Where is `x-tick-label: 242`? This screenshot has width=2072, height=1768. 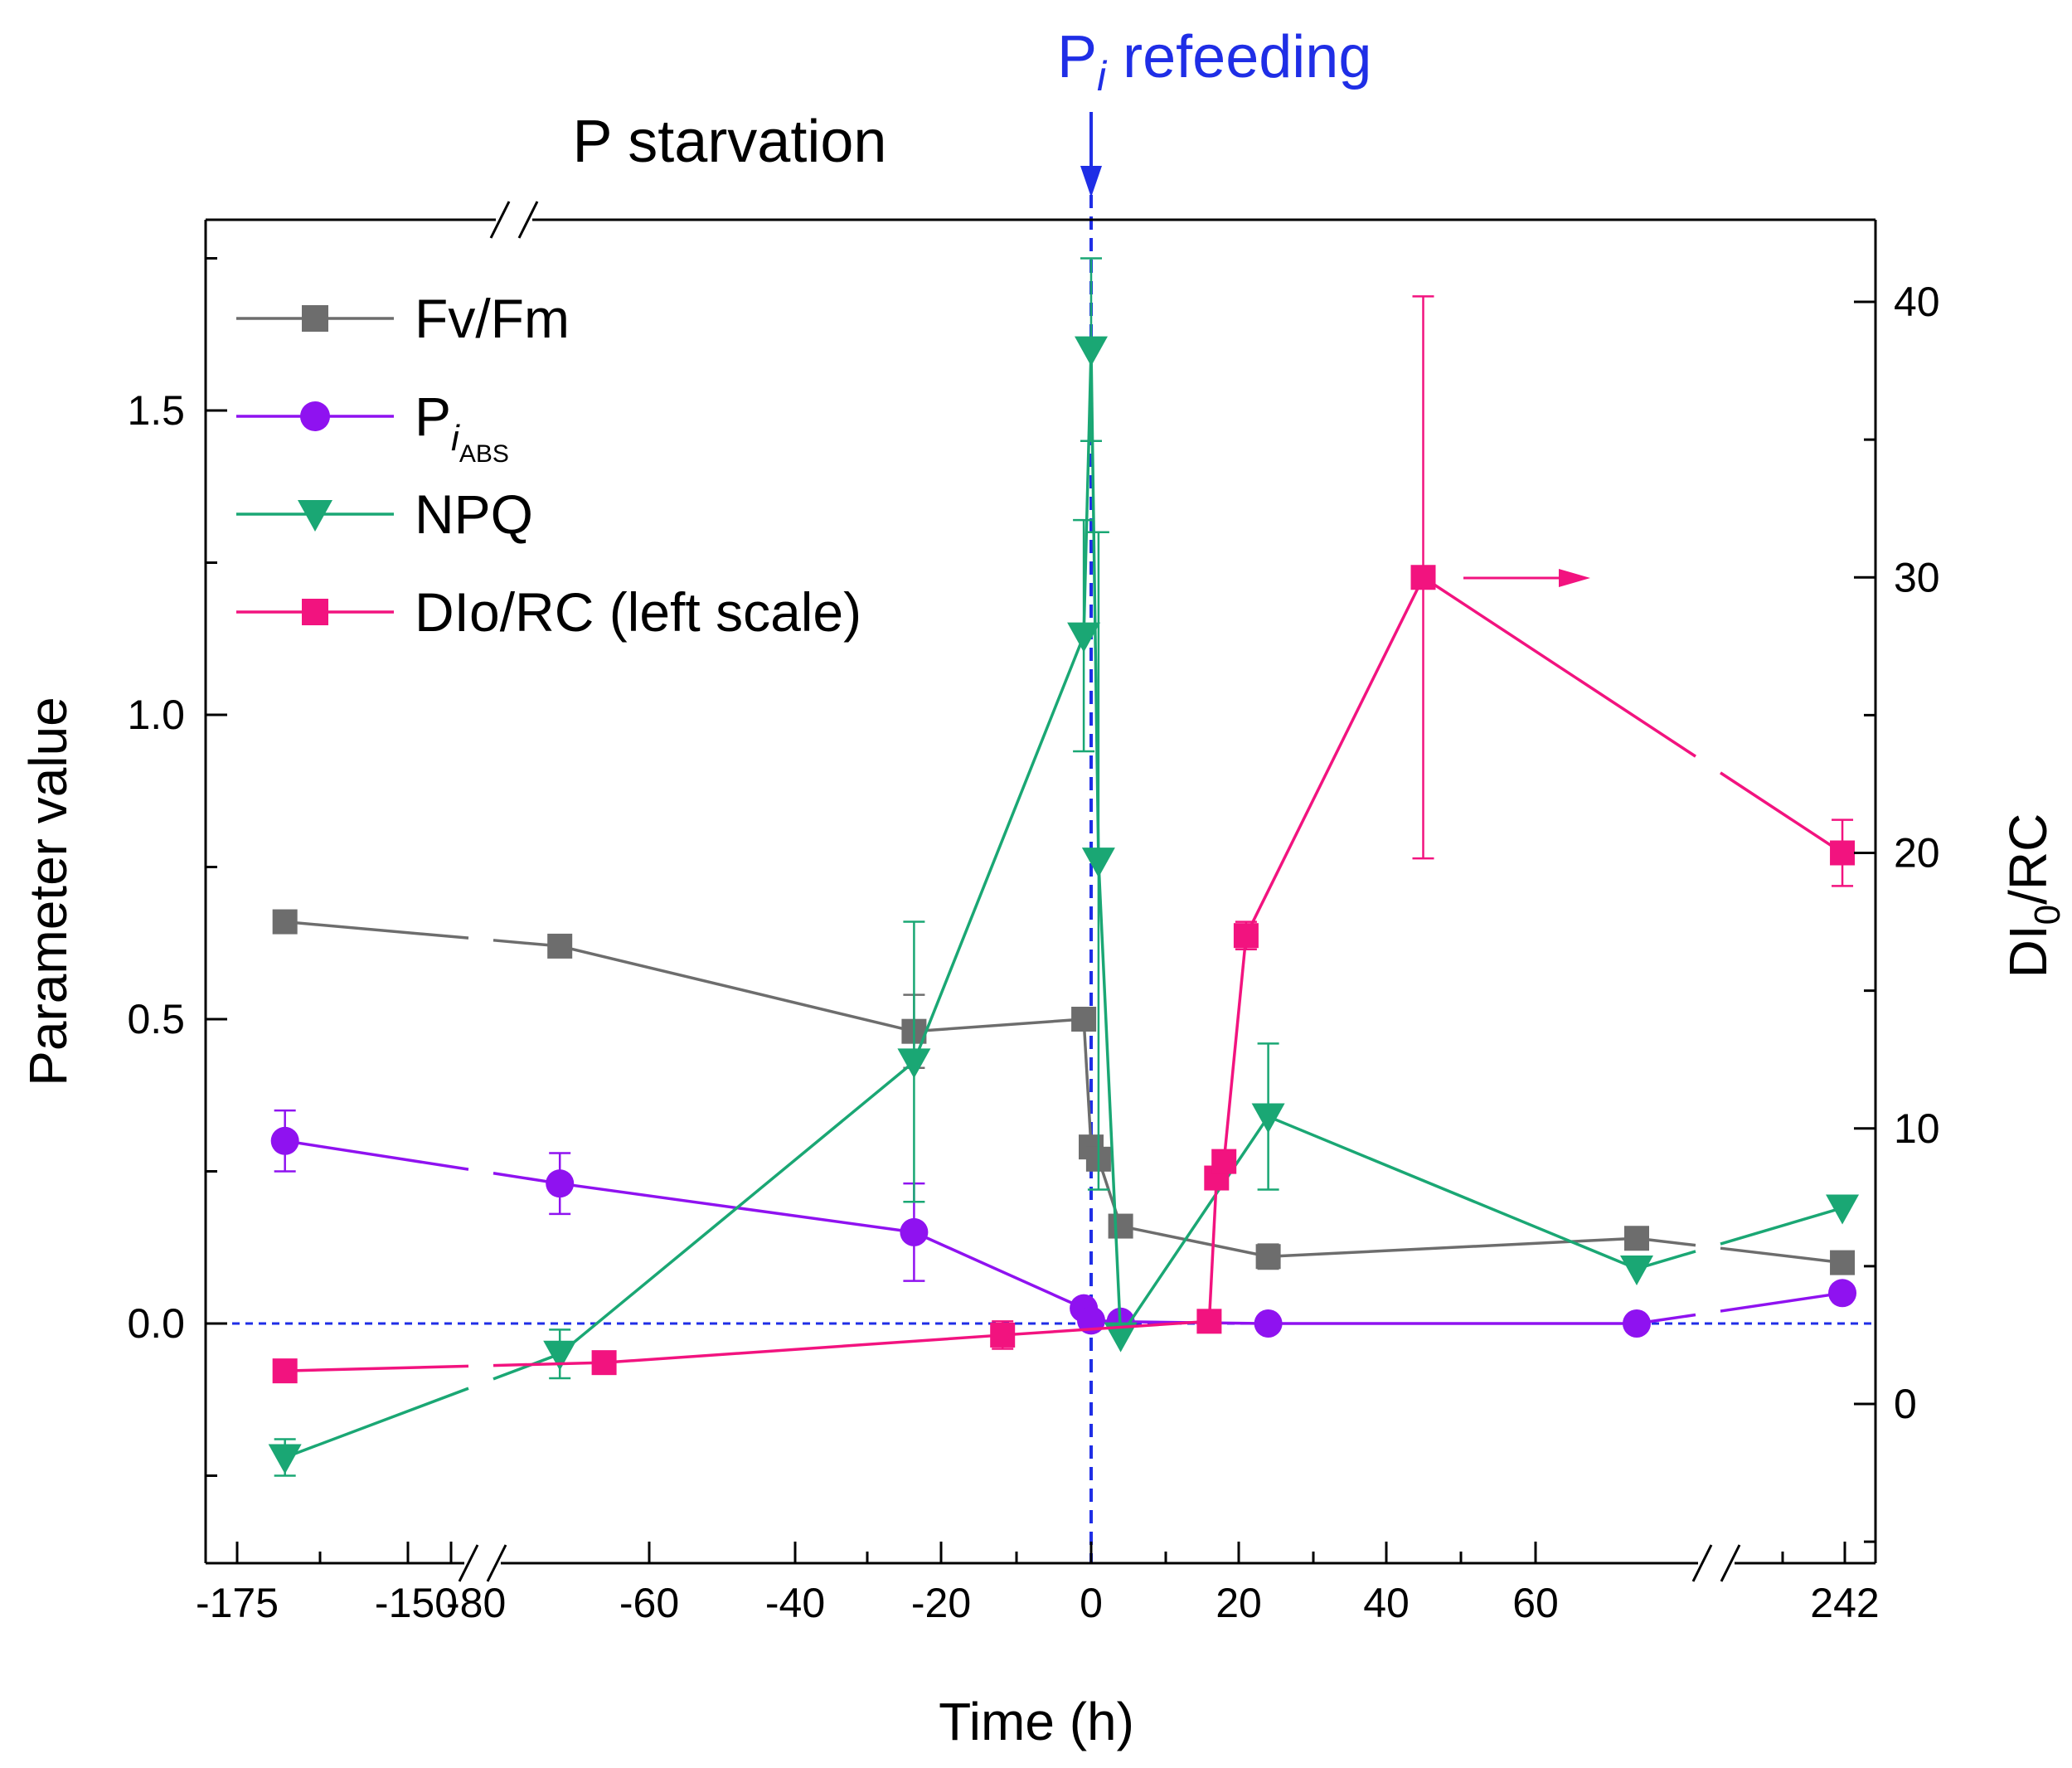
x-tick-label: 242 is located at coordinates (1845, 1603).